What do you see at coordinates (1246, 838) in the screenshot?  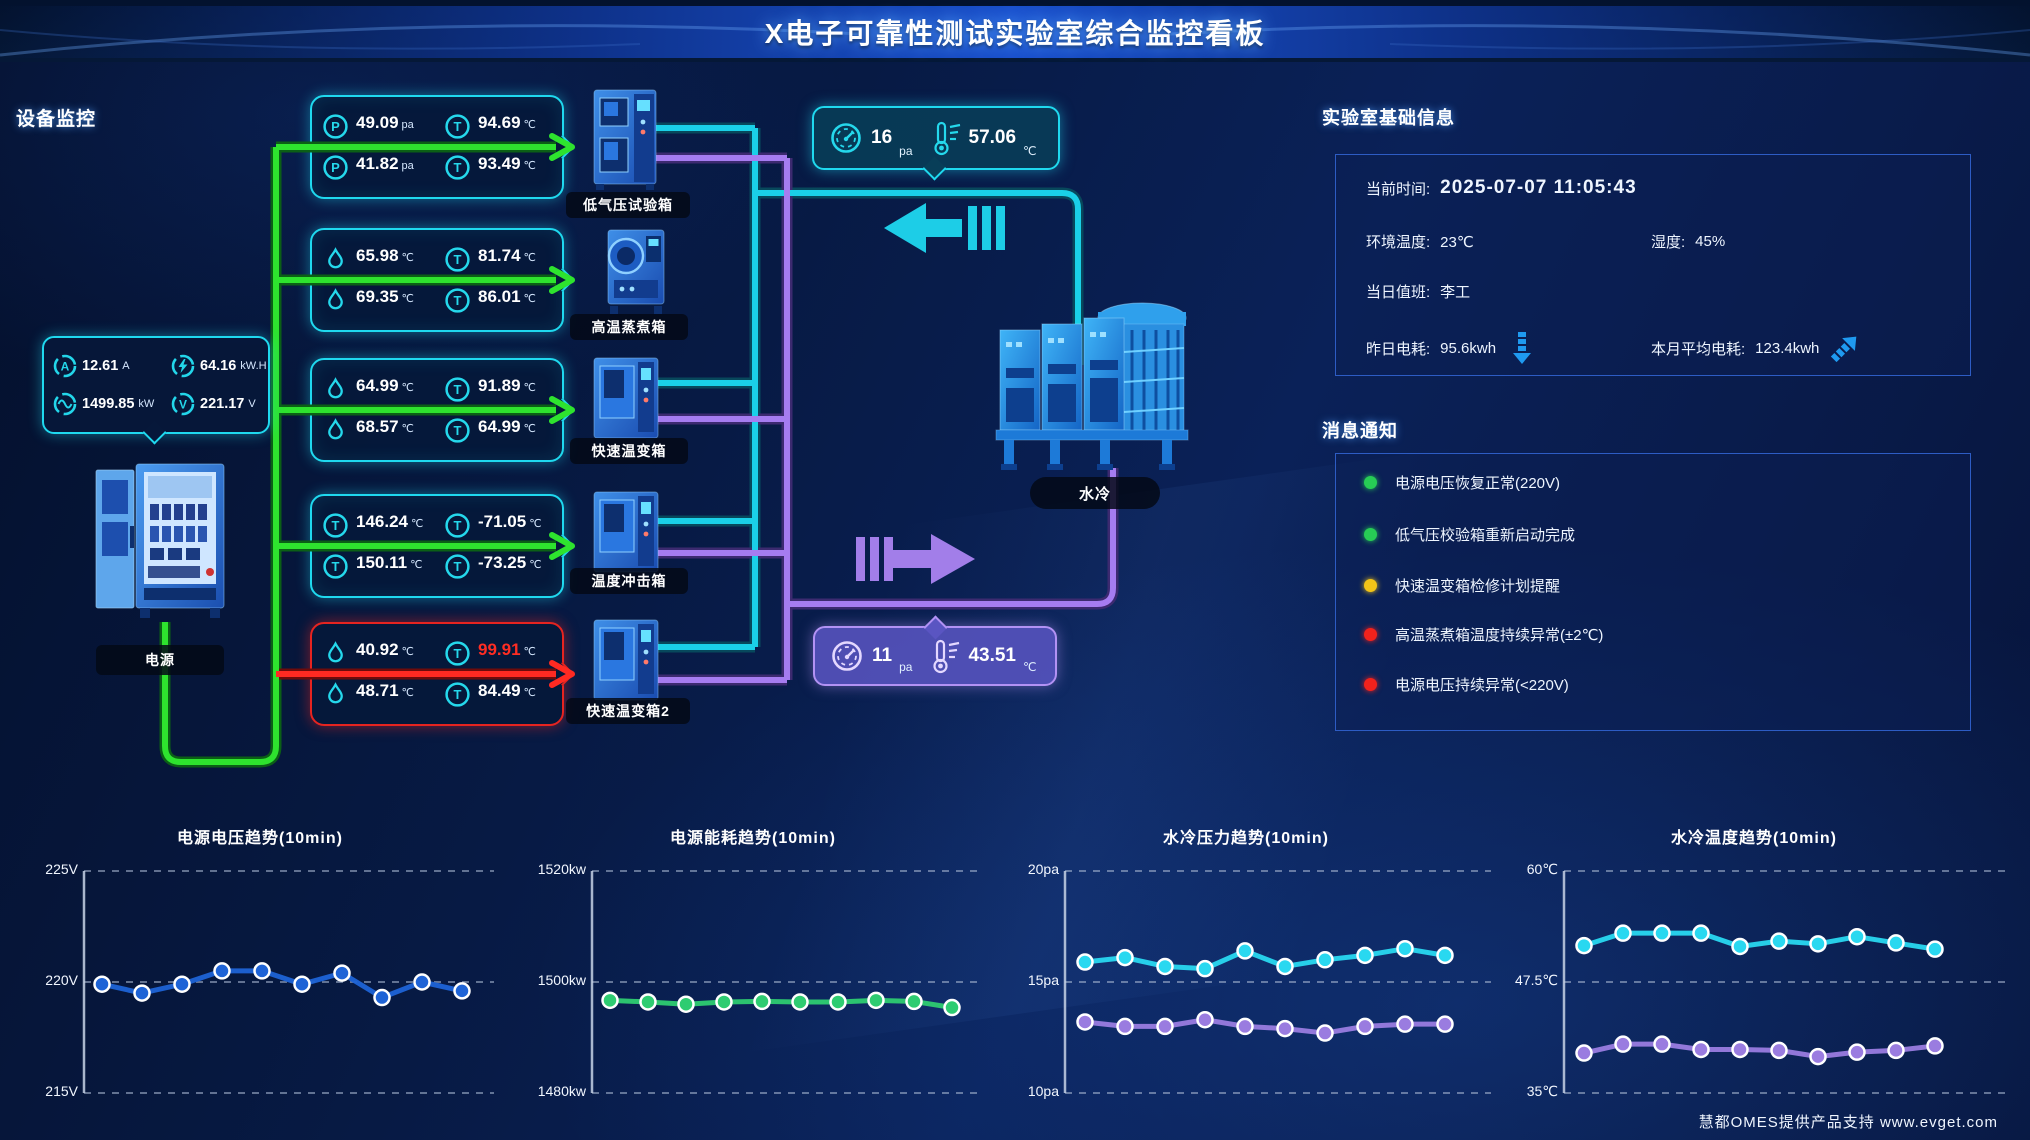 I see `chart-title: 水冷压力趋势(10min)` at bounding box center [1246, 838].